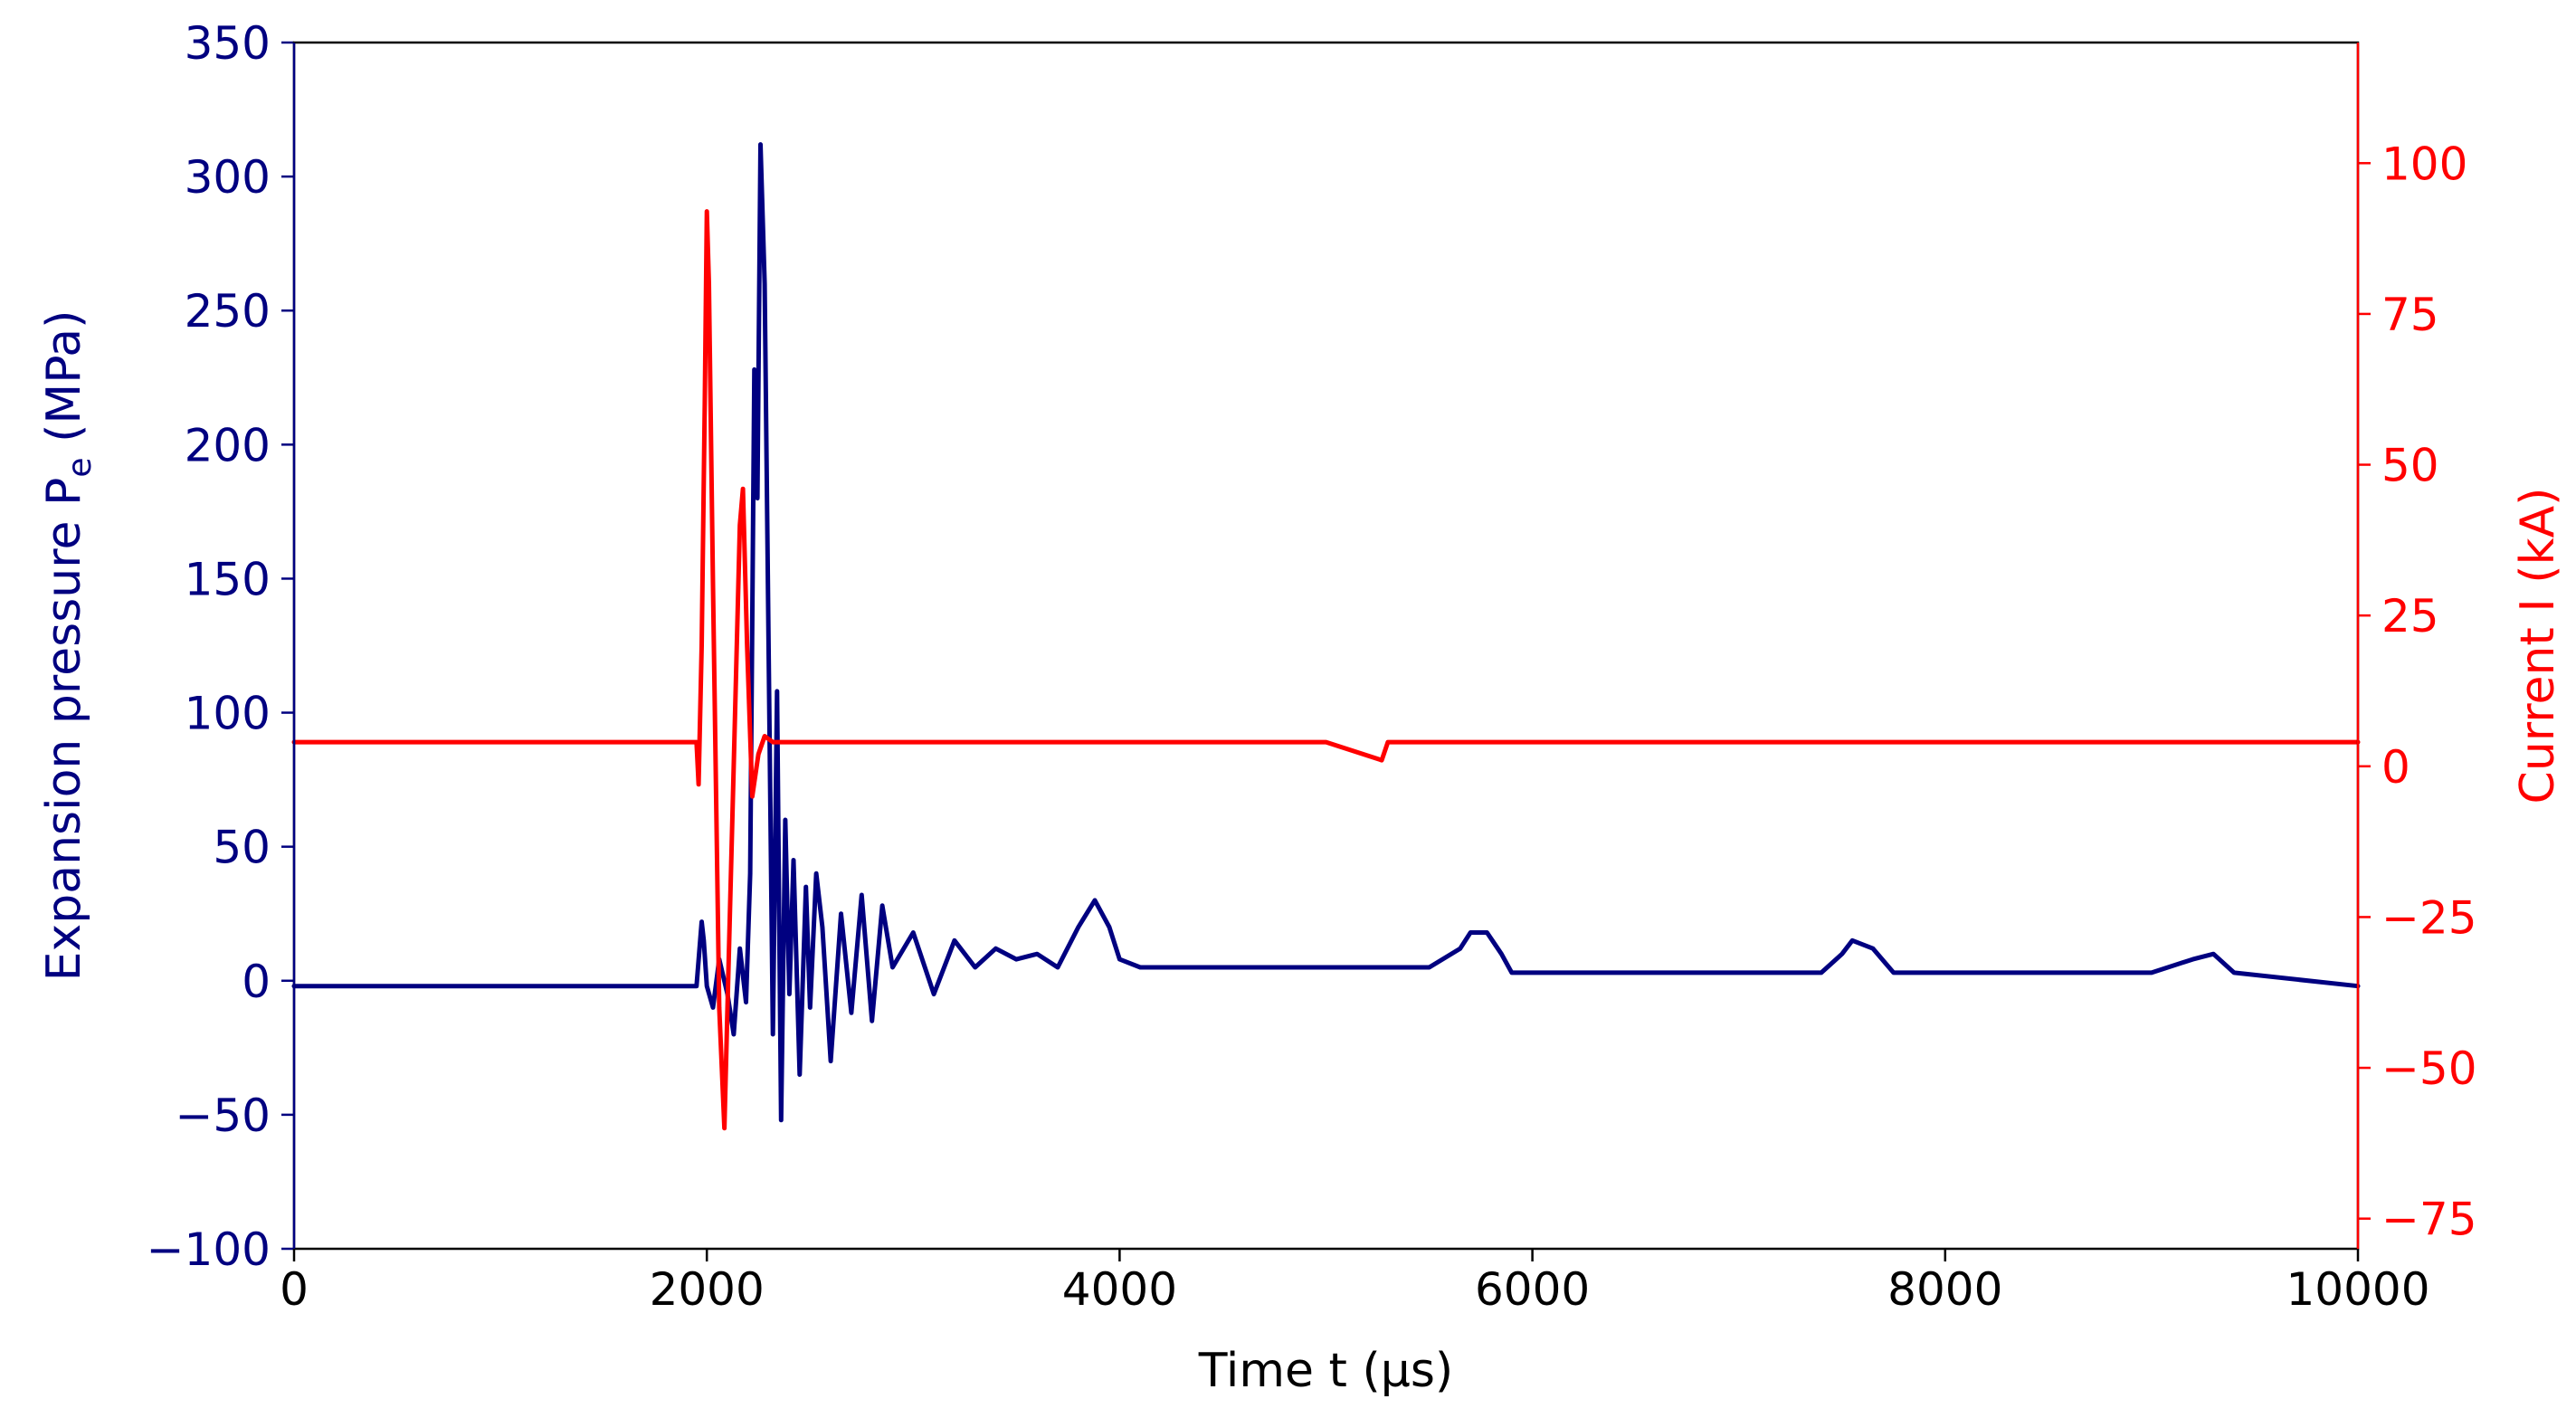 This screenshot has height=1418, width=2576. What do you see at coordinates (228, 579) in the screenshot?
I see `left-tick-label: 150` at bounding box center [228, 579].